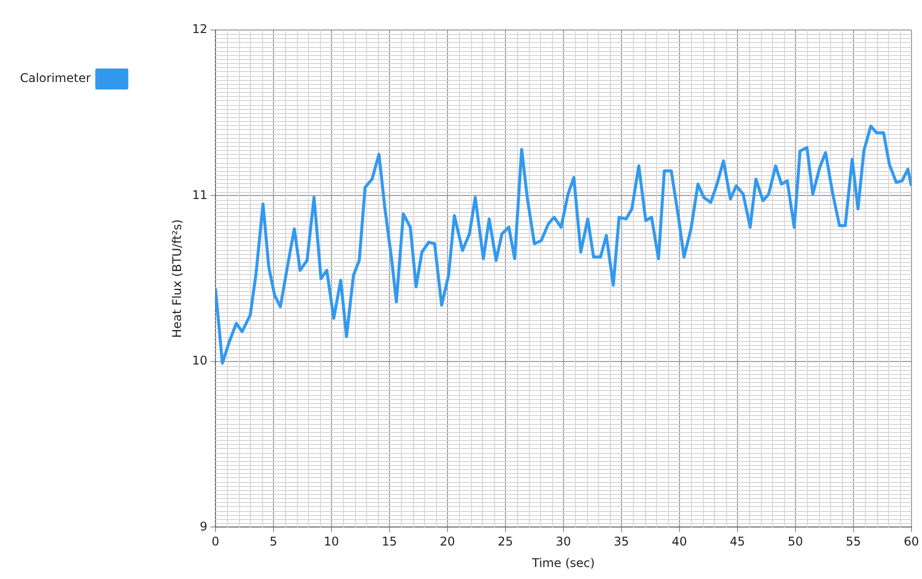 Image resolution: width=922 pixels, height=579 pixels. Describe the element at coordinates (506, 541) in the screenshot. I see `x-tick-label: 25` at that location.